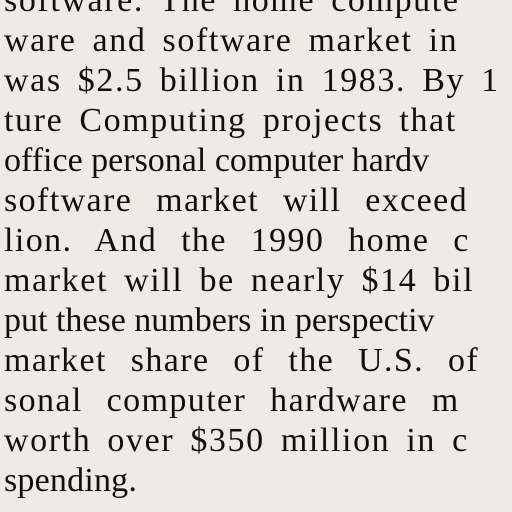 This screenshot has width=512, height=512. What do you see at coordinates (219, 320) in the screenshot?
I see `text-line: put these numbers in perspectiv` at bounding box center [219, 320].